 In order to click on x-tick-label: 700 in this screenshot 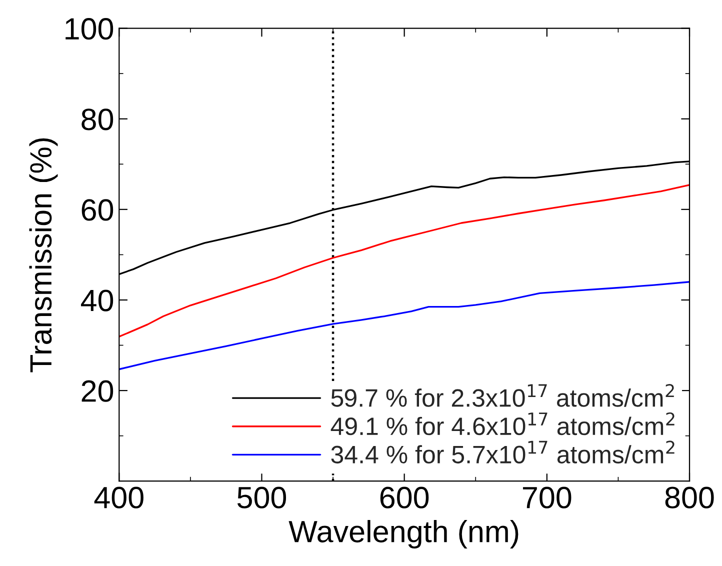, I will do `click(547, 497)`.